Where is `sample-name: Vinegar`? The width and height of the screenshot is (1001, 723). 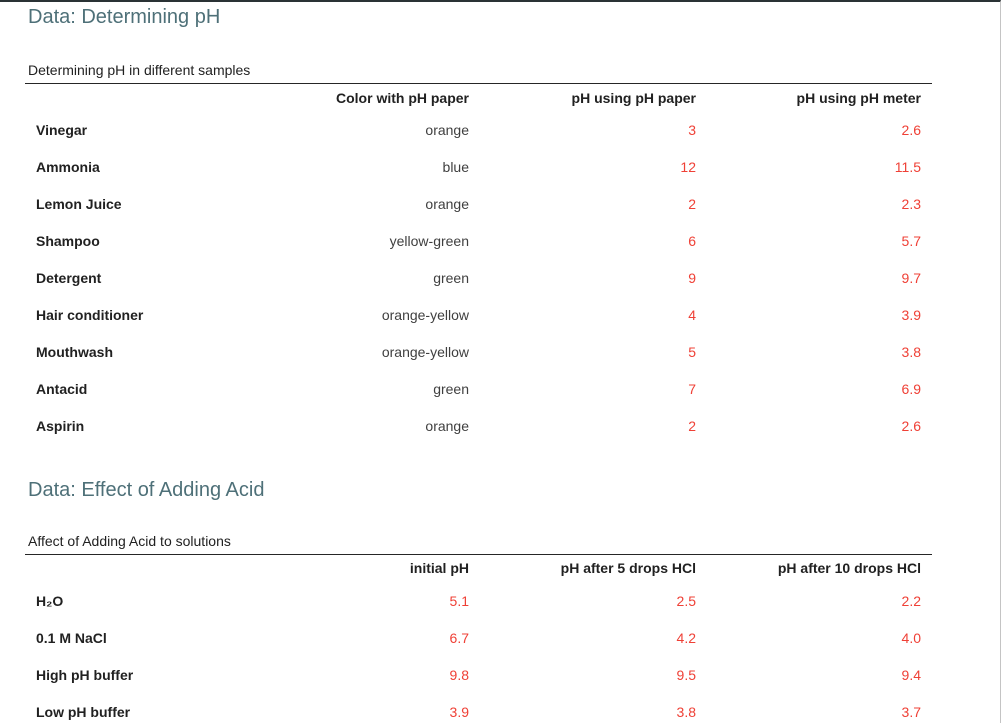
sample-name: Vinegar is located at coordinates (62, 130).